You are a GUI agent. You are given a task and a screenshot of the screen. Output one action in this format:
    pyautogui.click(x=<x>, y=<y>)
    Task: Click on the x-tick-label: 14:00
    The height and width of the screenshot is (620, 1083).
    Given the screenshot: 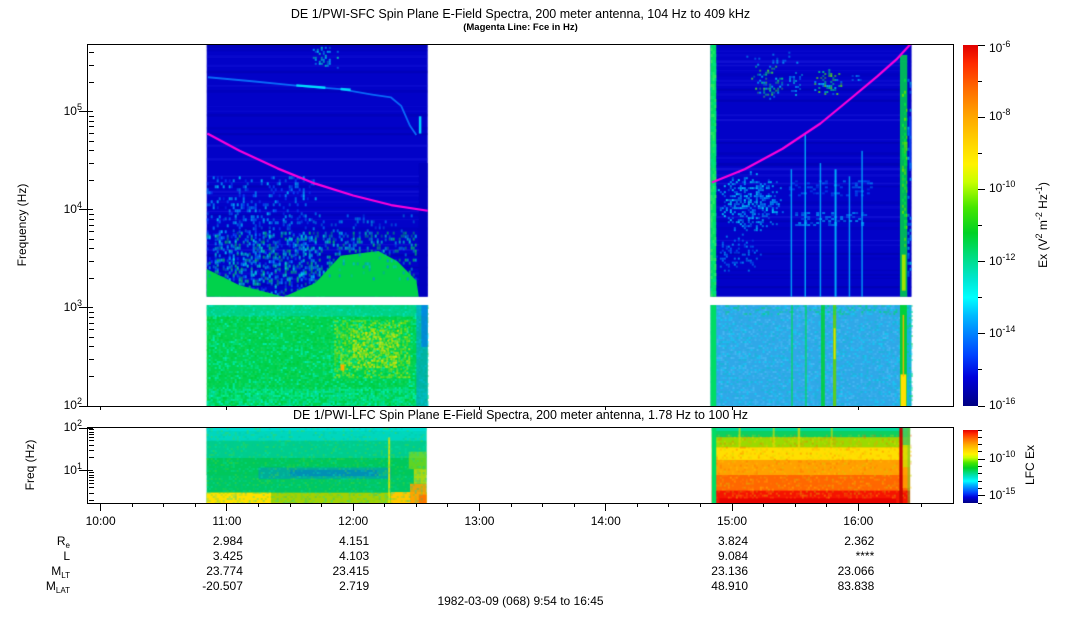 What is the action you would take?
    pyautogui.click(x=605, y=521)
    